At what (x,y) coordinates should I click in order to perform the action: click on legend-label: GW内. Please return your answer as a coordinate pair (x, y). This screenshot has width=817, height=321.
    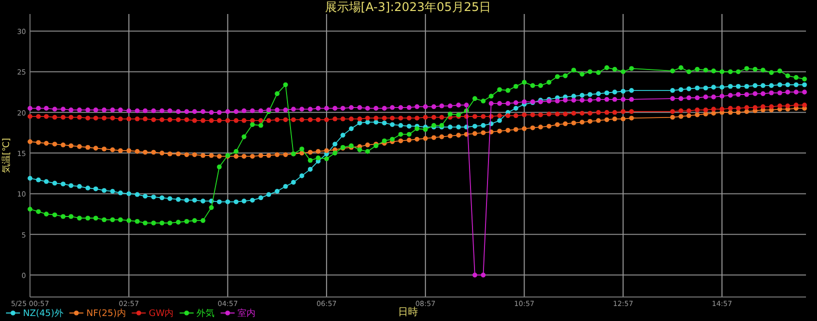
    Looking at the image, I should click on (161, 313).